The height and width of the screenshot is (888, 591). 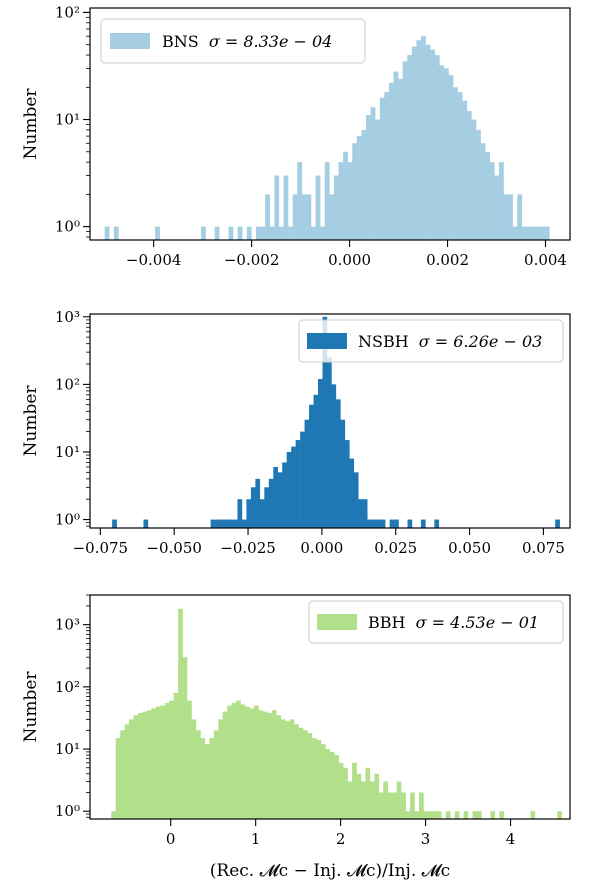 I want to click on bbh-xtick-label: 3, so click(x=426, y=839).